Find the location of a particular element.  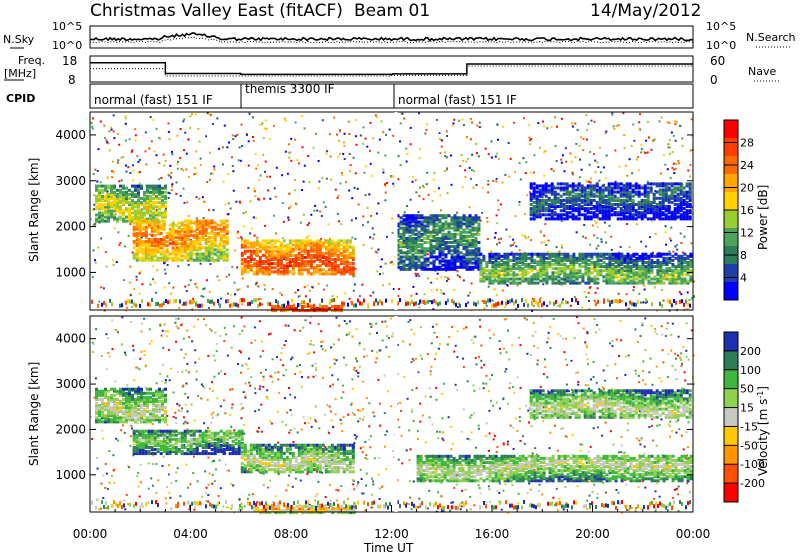

freq-label: Freq. is located at coordinates (31, 60).